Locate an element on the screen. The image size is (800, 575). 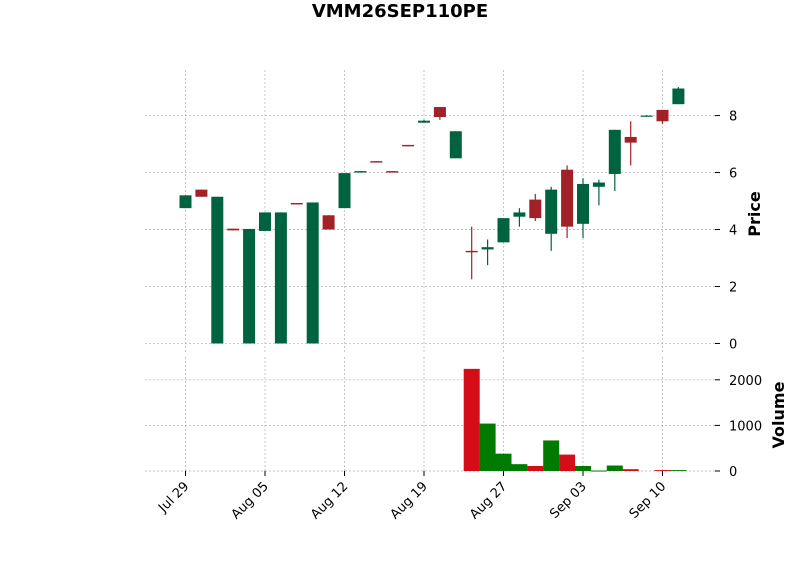
x-tick-label: Aug 19 is located at coordinates (409, 500).